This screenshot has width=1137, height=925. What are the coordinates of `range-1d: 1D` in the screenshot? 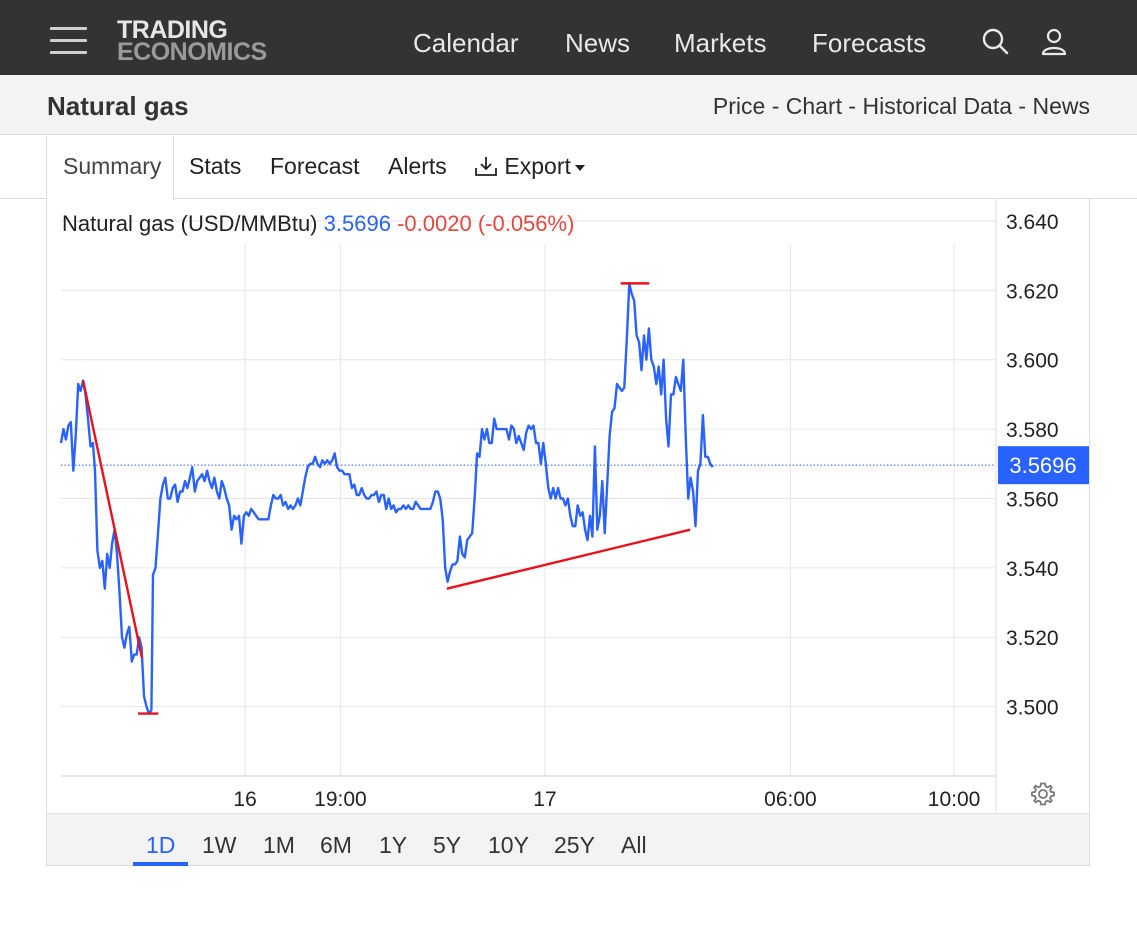 It's located at (161, 845).